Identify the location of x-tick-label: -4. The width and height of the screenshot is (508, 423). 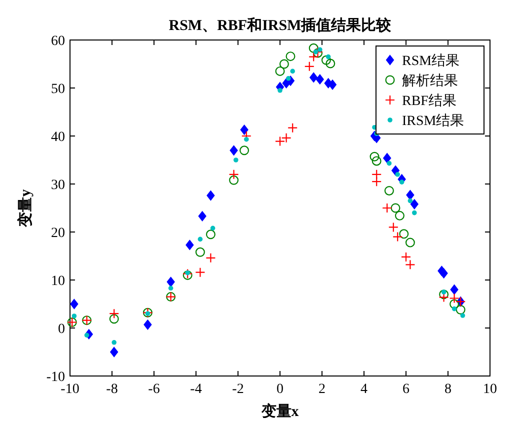
(196, 389).